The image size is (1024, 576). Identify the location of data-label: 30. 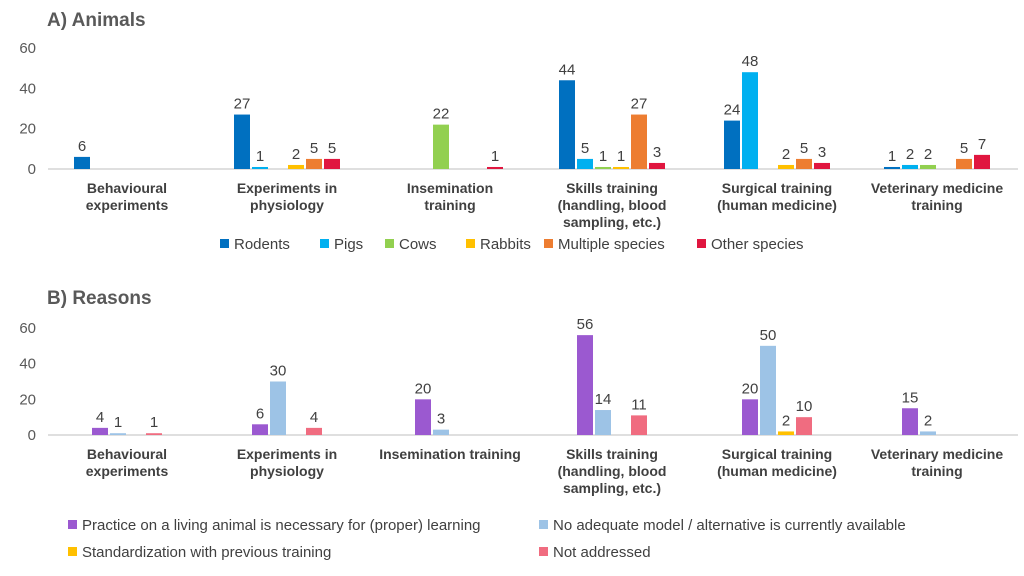
(278, 371).